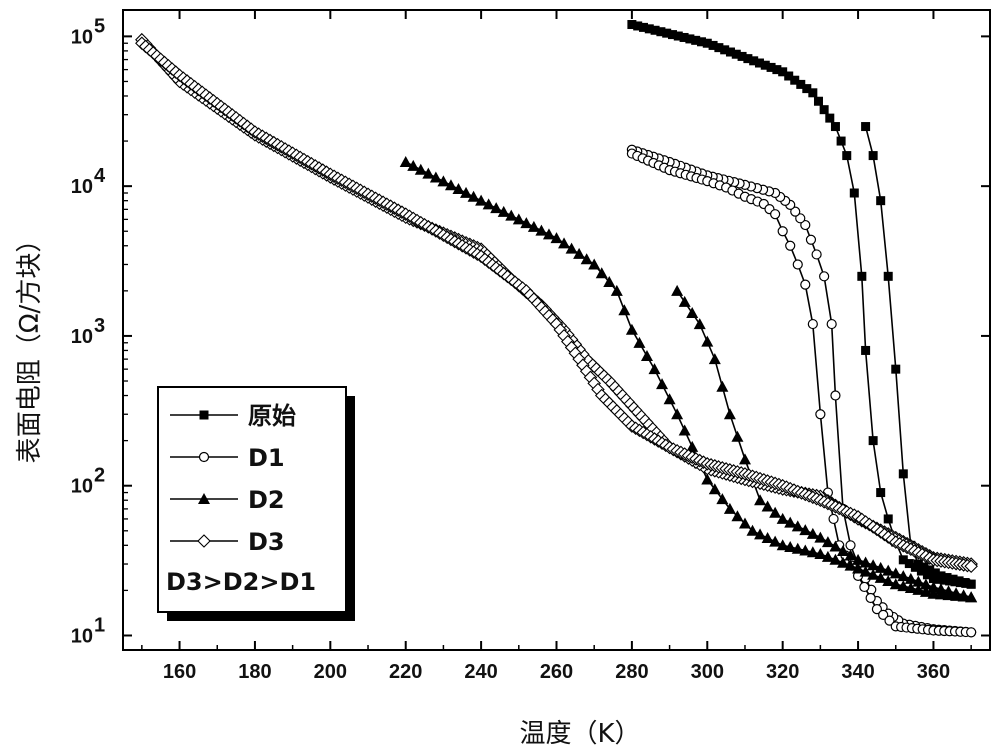  Describe the element at coordinates (857, 672) in the screenshot. I see `x-tick-label: 340` at that location.